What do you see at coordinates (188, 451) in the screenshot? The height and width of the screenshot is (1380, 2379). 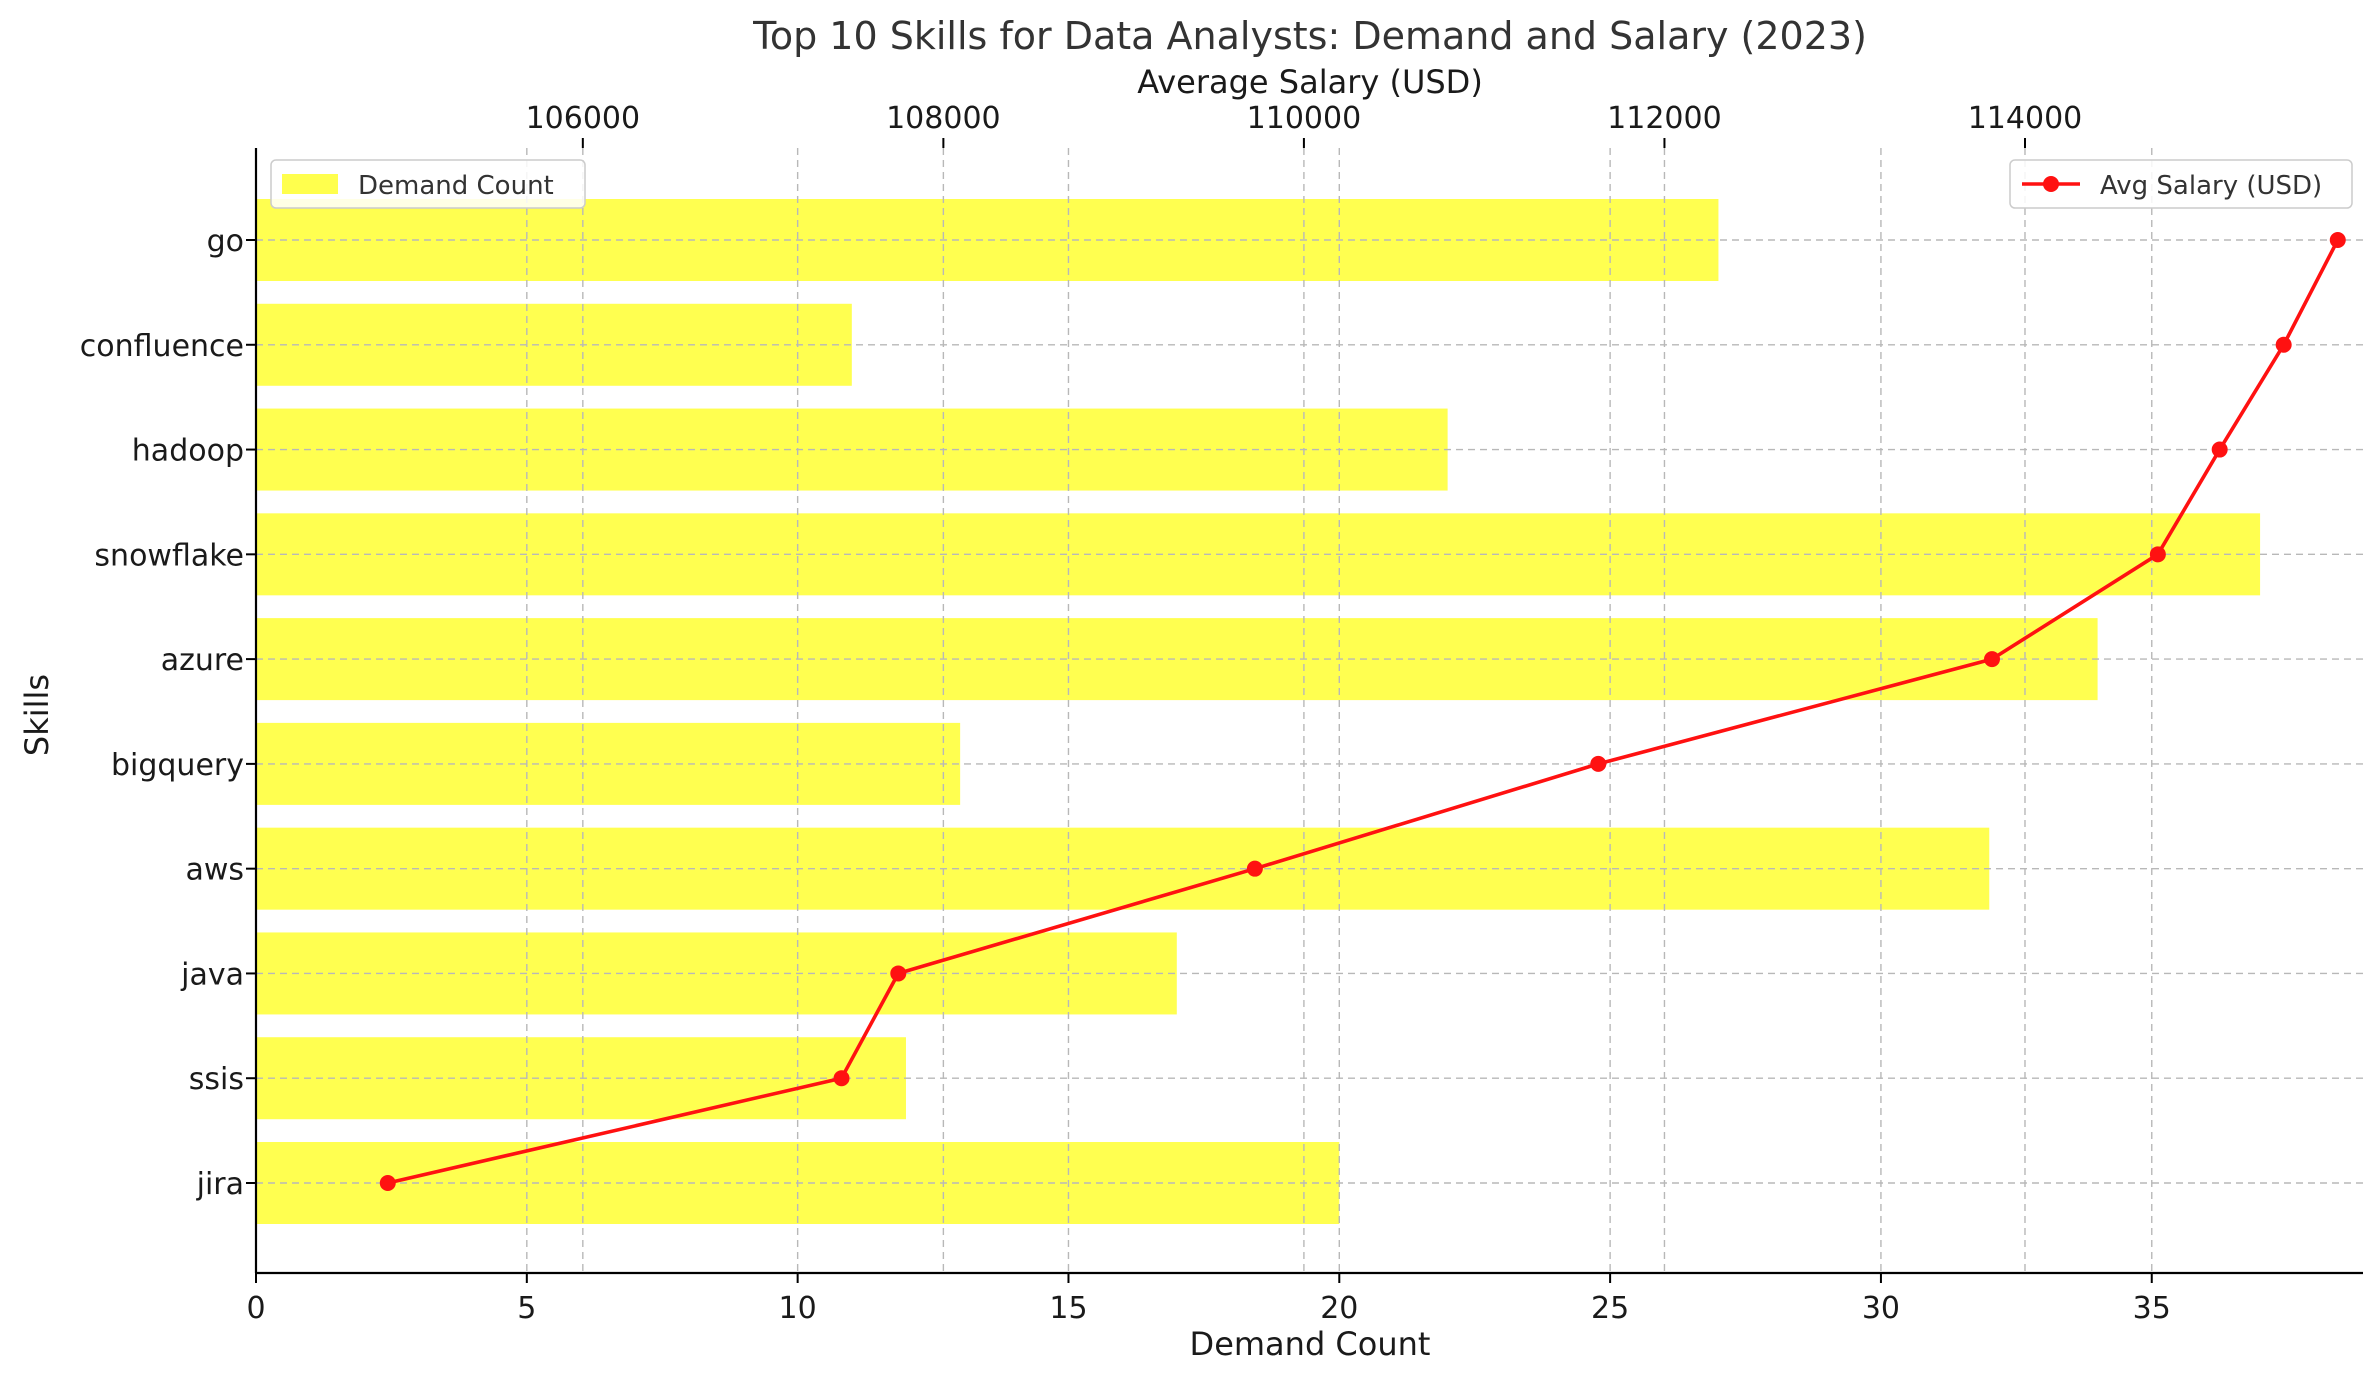 I see `y-tick-label-hadoop: hadoop` at bounding box center [188, 451].